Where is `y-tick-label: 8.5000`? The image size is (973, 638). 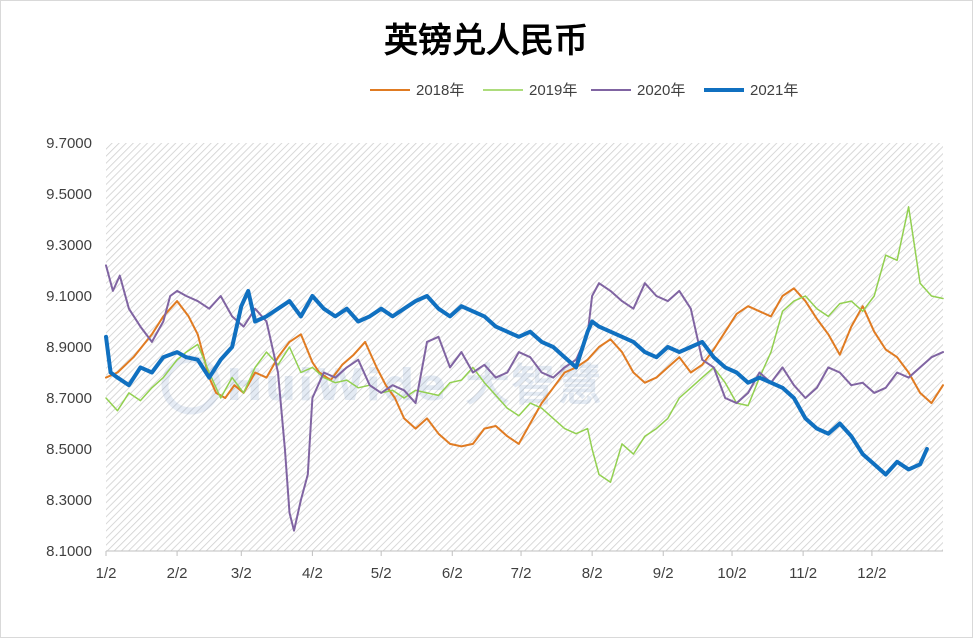 y-tick-label: 8.5000 is located at coordinates (69, 449).